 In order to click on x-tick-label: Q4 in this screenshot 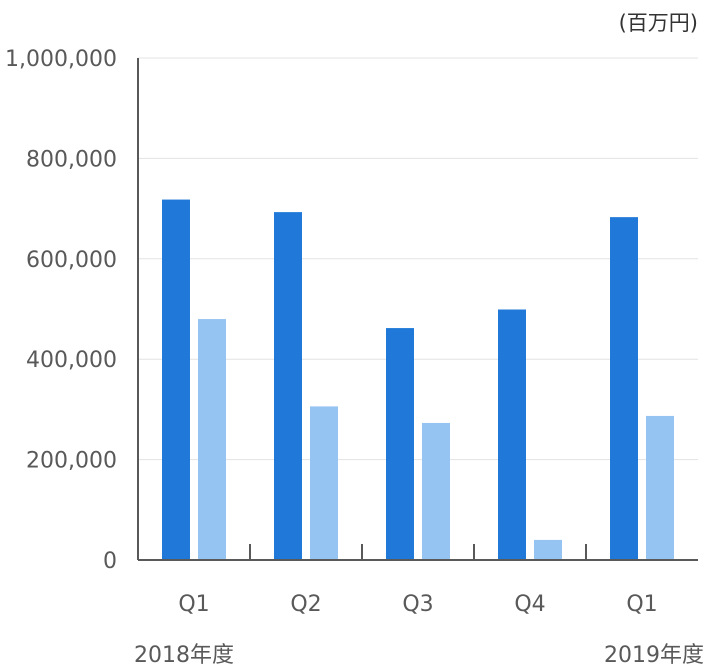, I will do `click(529, 604)`.